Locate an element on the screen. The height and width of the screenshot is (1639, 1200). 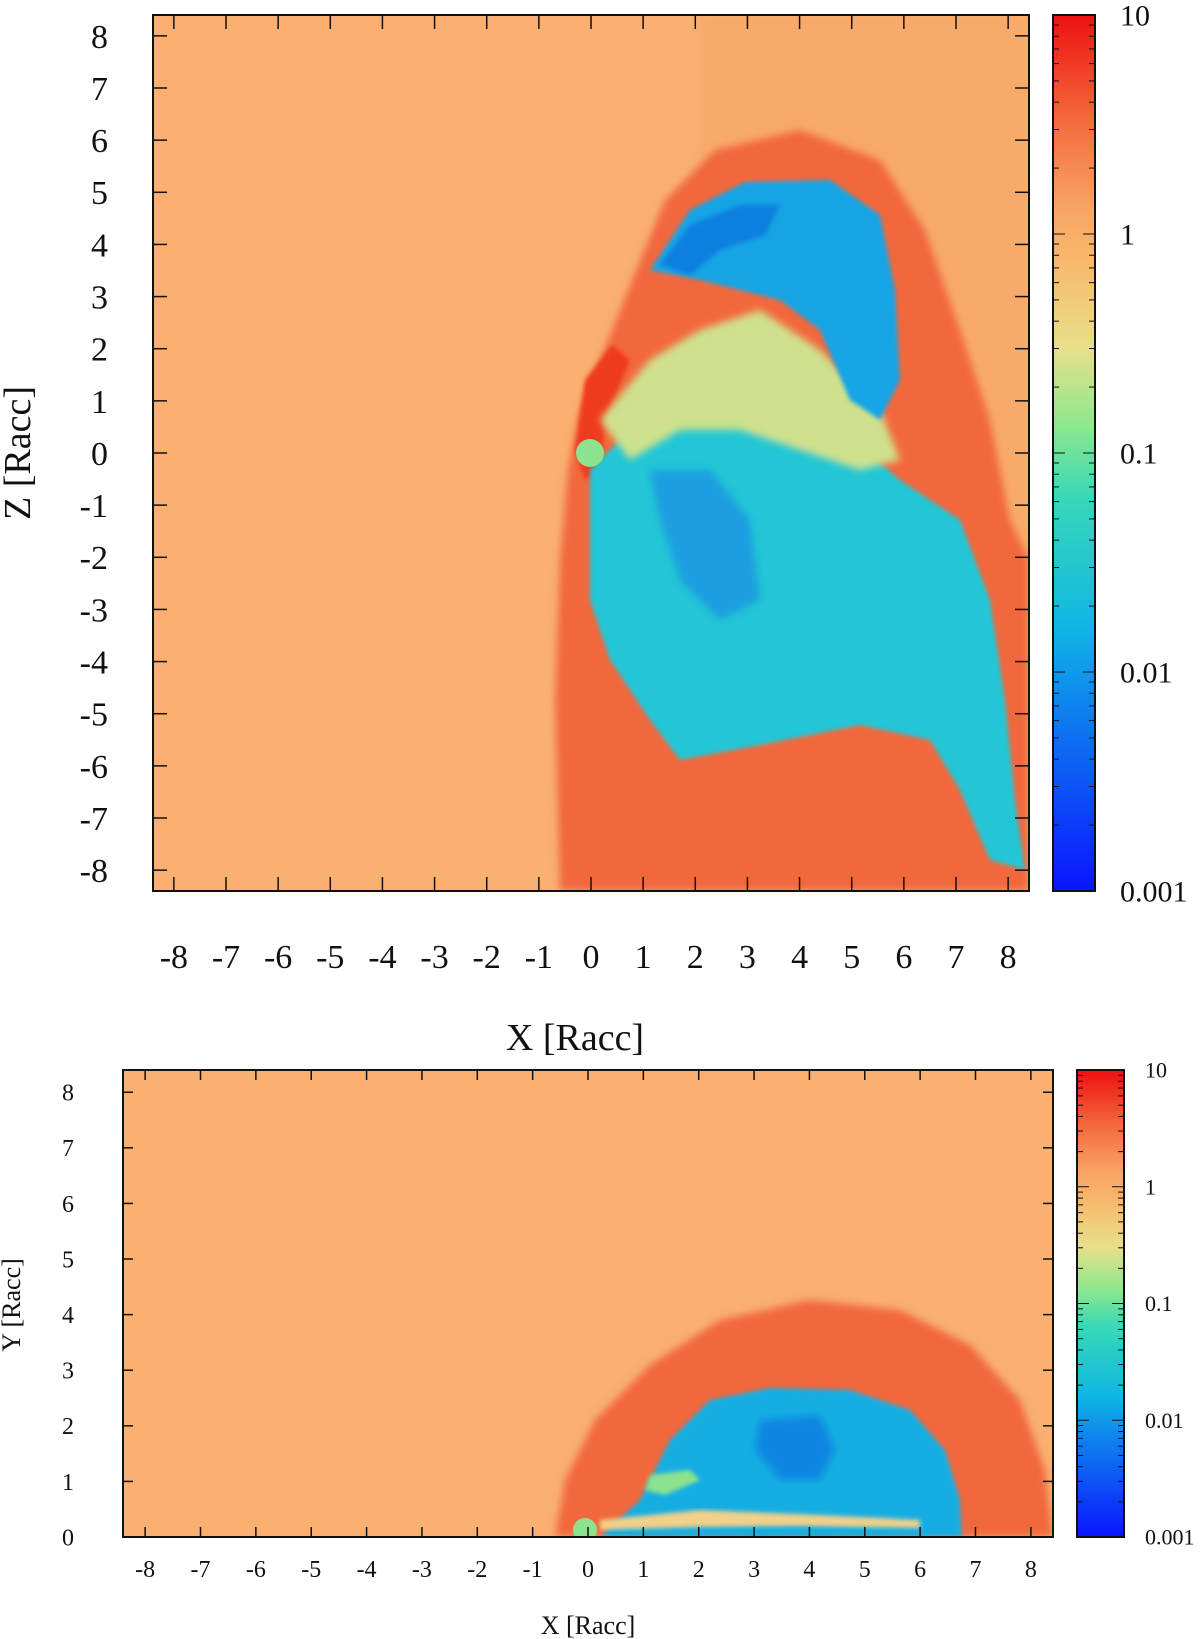
top-colorbar-label: 10 is located at coordinates (1135, 16).